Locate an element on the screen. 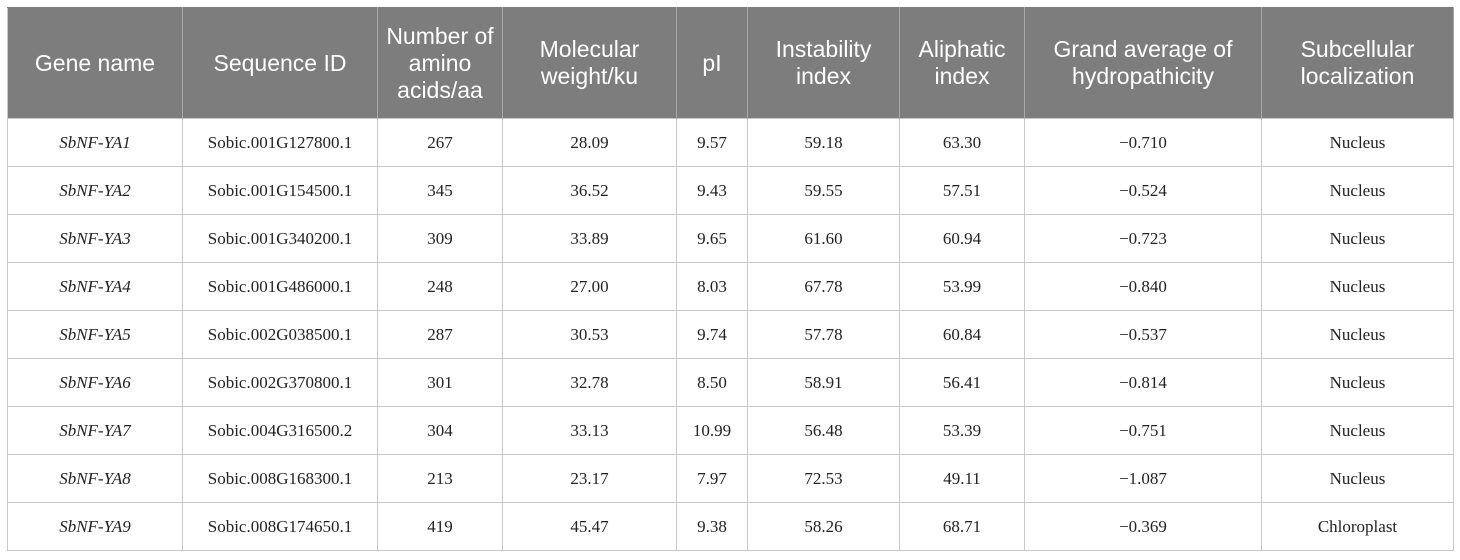  cell-amino-acids: 213 is located at coordinates (440, 478).